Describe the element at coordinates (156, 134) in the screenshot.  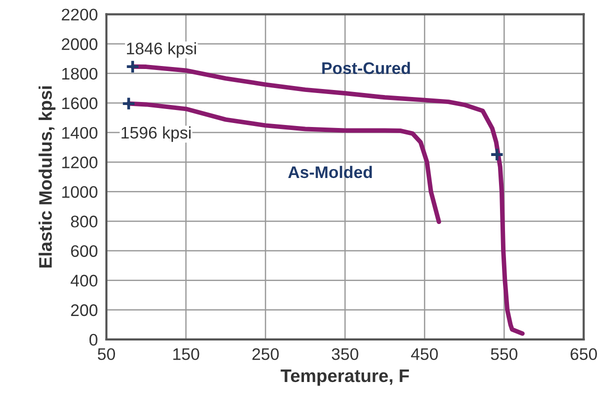
I see `annotation: 1596 kpsi` at that location.